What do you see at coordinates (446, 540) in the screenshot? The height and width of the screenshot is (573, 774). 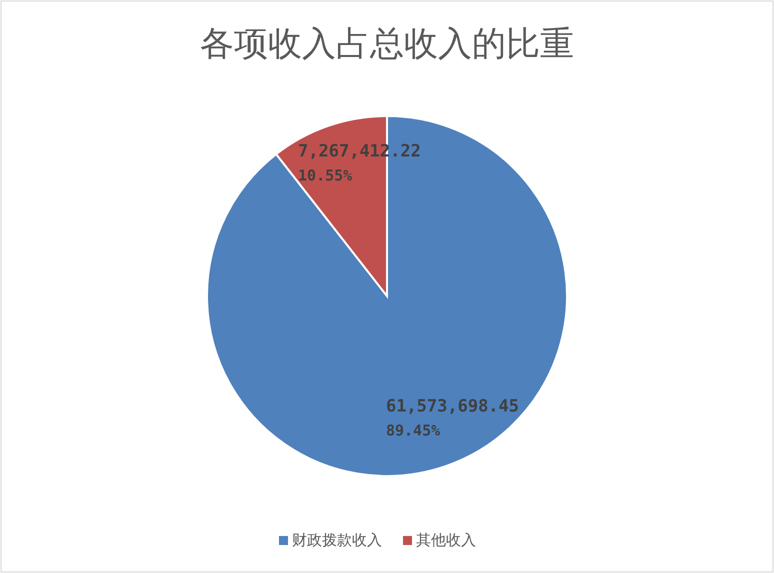 I see `legend-label: 其他收入` at bounding box center [446, 540].